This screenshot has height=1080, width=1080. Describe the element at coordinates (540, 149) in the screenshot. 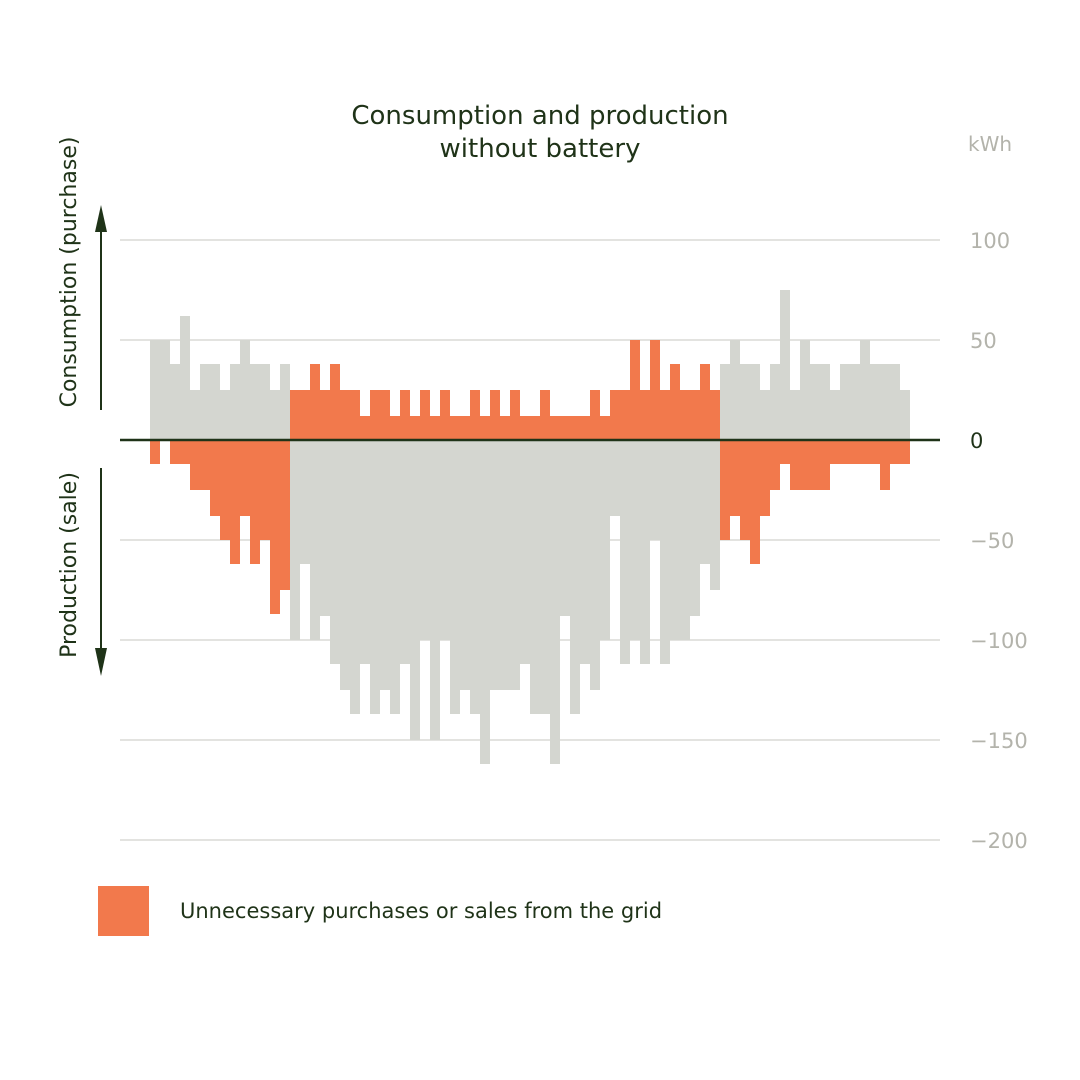

I see `chart-title-line-2: without battery` at that location.